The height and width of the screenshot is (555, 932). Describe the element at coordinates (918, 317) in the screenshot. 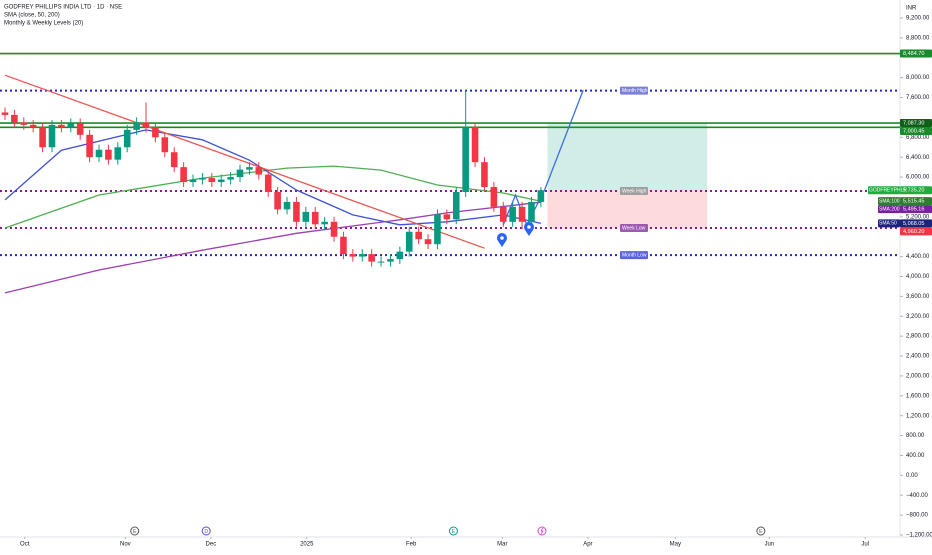

I see `y-tick-label: 3,200.00` at that location.